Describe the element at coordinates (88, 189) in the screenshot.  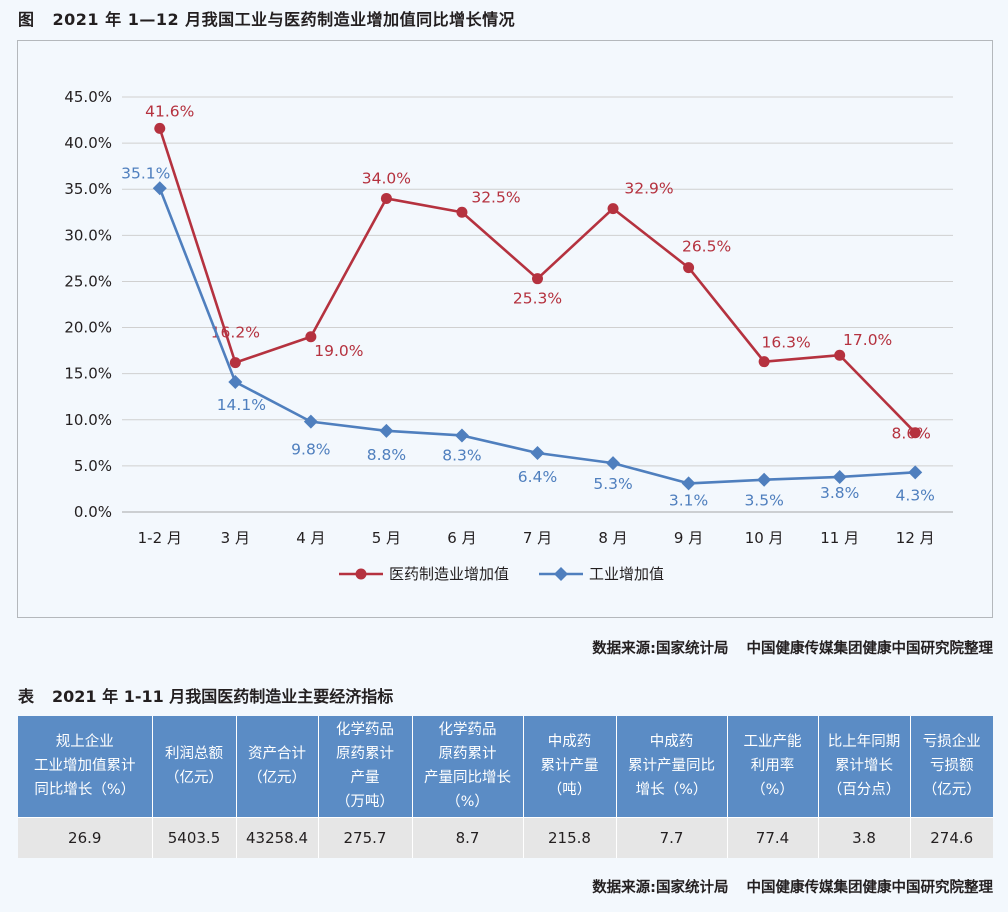
I see `y-tick-label: 35.0%` at that location.